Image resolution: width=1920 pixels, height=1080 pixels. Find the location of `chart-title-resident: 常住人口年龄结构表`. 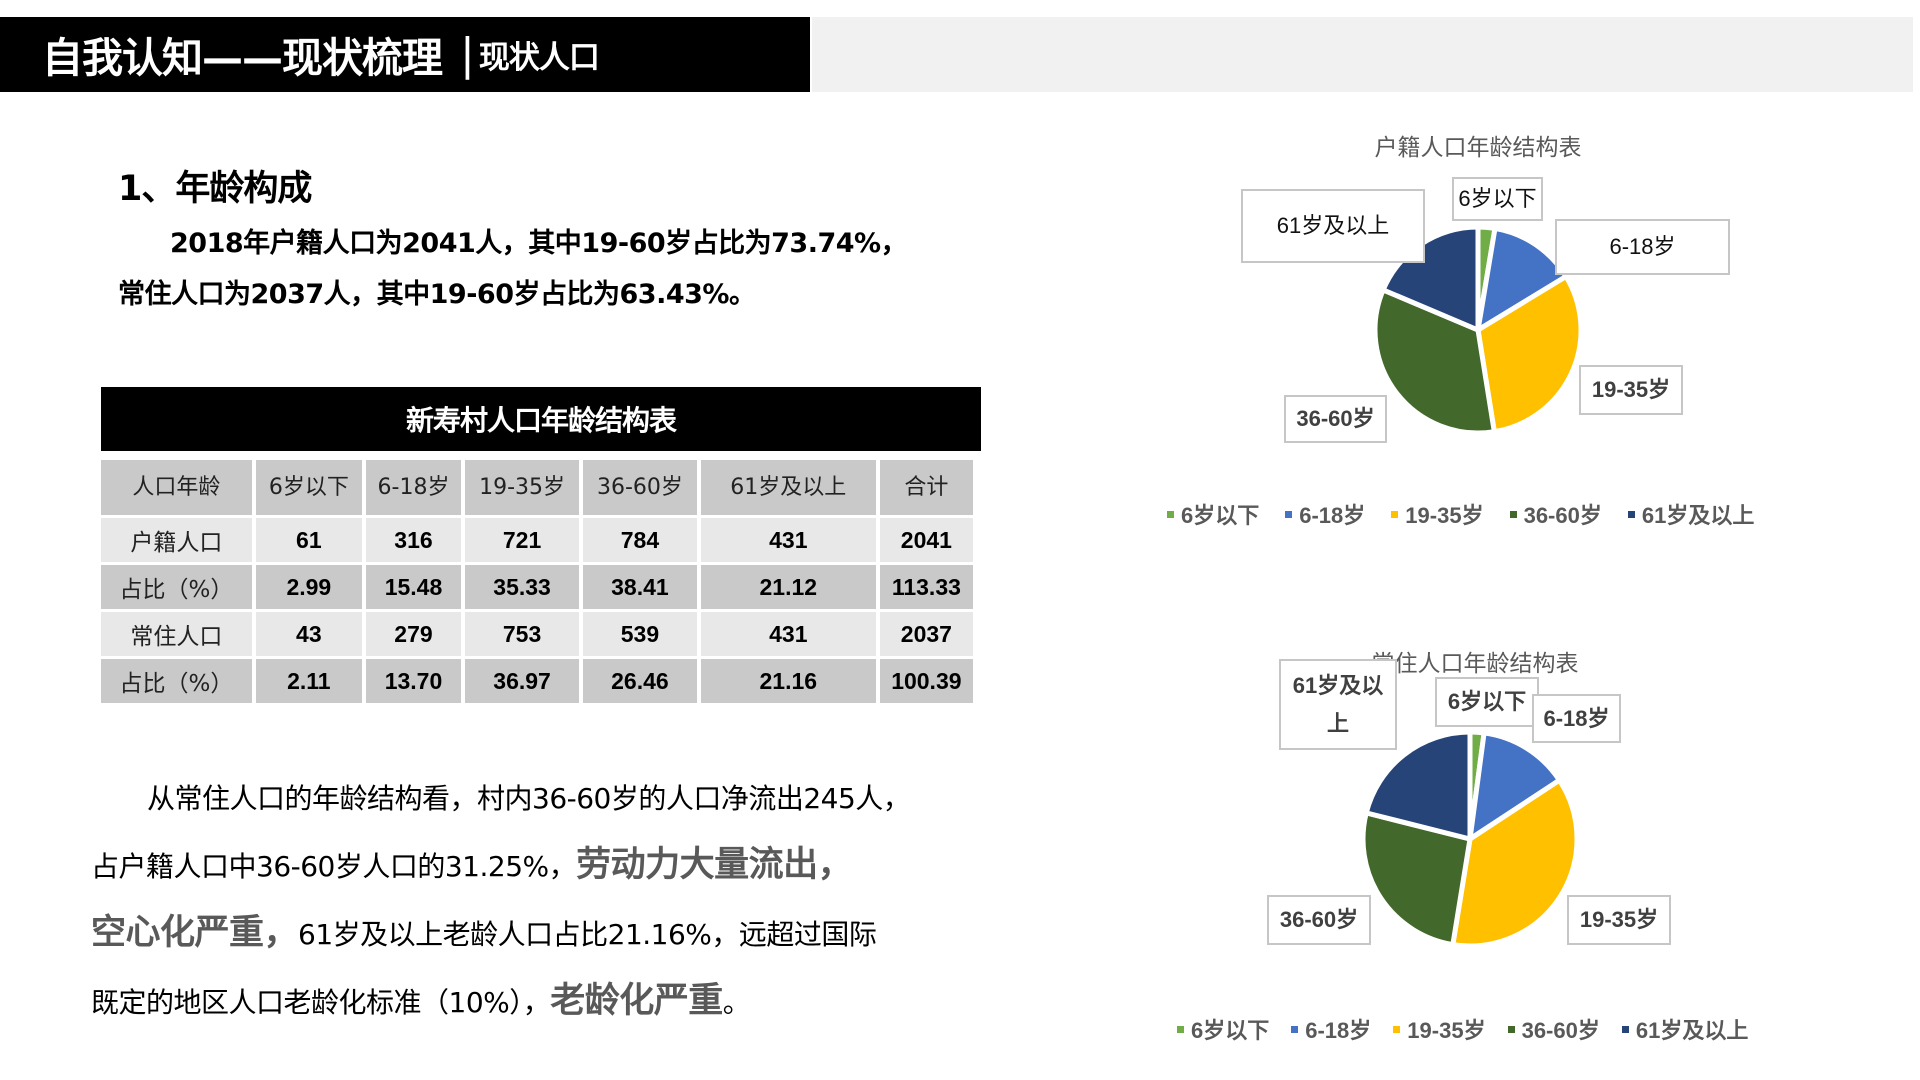

chart-title-resident: 常住人口年龄结构表 is located at coordinates (1475, 664).